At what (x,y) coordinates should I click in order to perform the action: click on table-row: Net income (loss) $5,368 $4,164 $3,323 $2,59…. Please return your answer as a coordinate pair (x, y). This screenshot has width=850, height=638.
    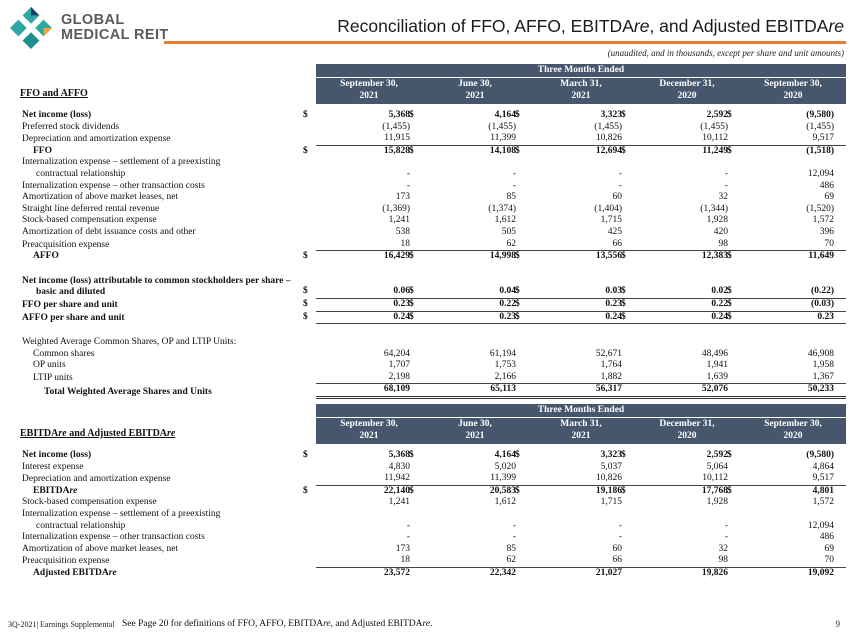
    Looking at the image, I should click on (432, 456).